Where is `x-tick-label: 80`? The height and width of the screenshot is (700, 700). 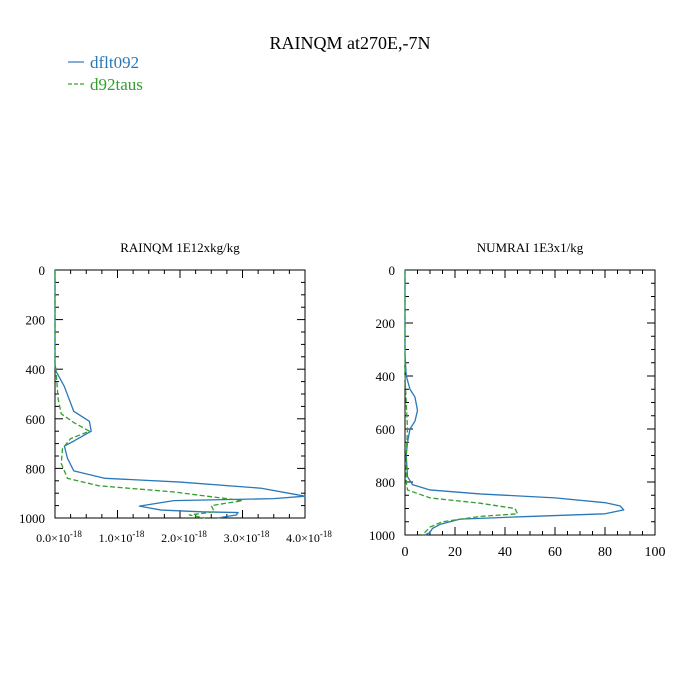
x-tick-label: 80 is located at coordinates (605, 552).